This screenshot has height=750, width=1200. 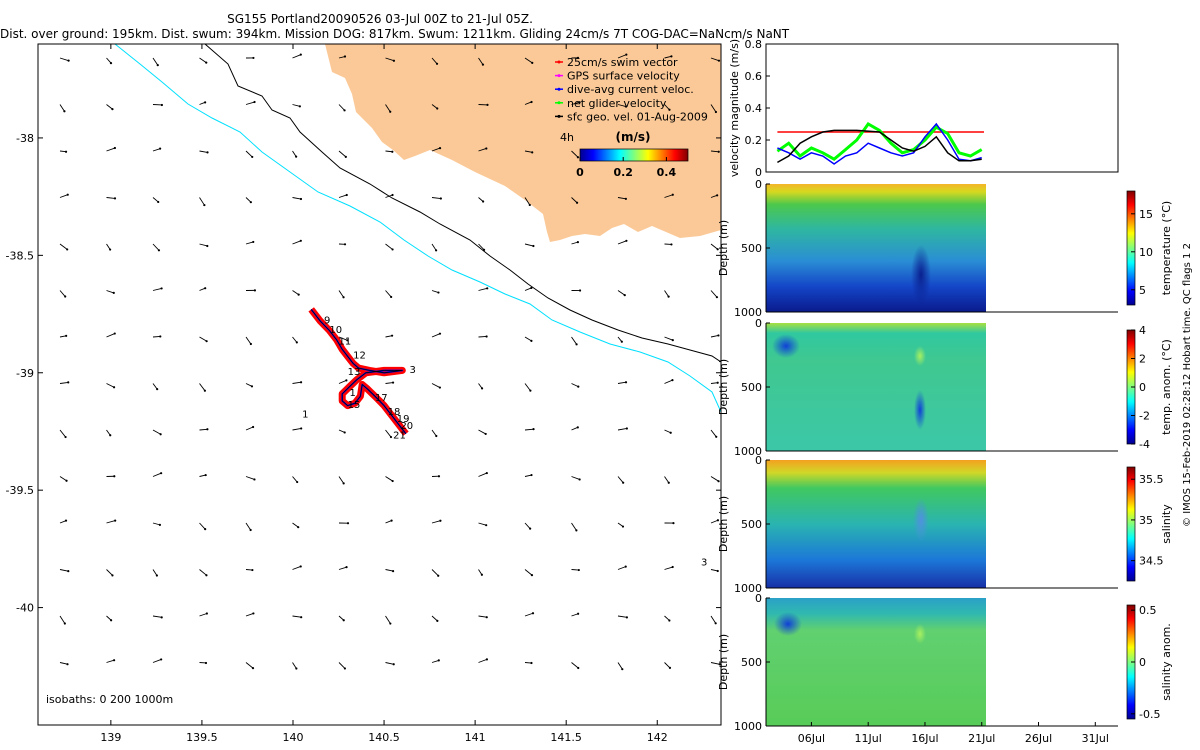 What do you see at coordinates (754, 140) in the screenshot?
I see `velocity-y-tick-label: 0.2` at bounding box center [754, 140].